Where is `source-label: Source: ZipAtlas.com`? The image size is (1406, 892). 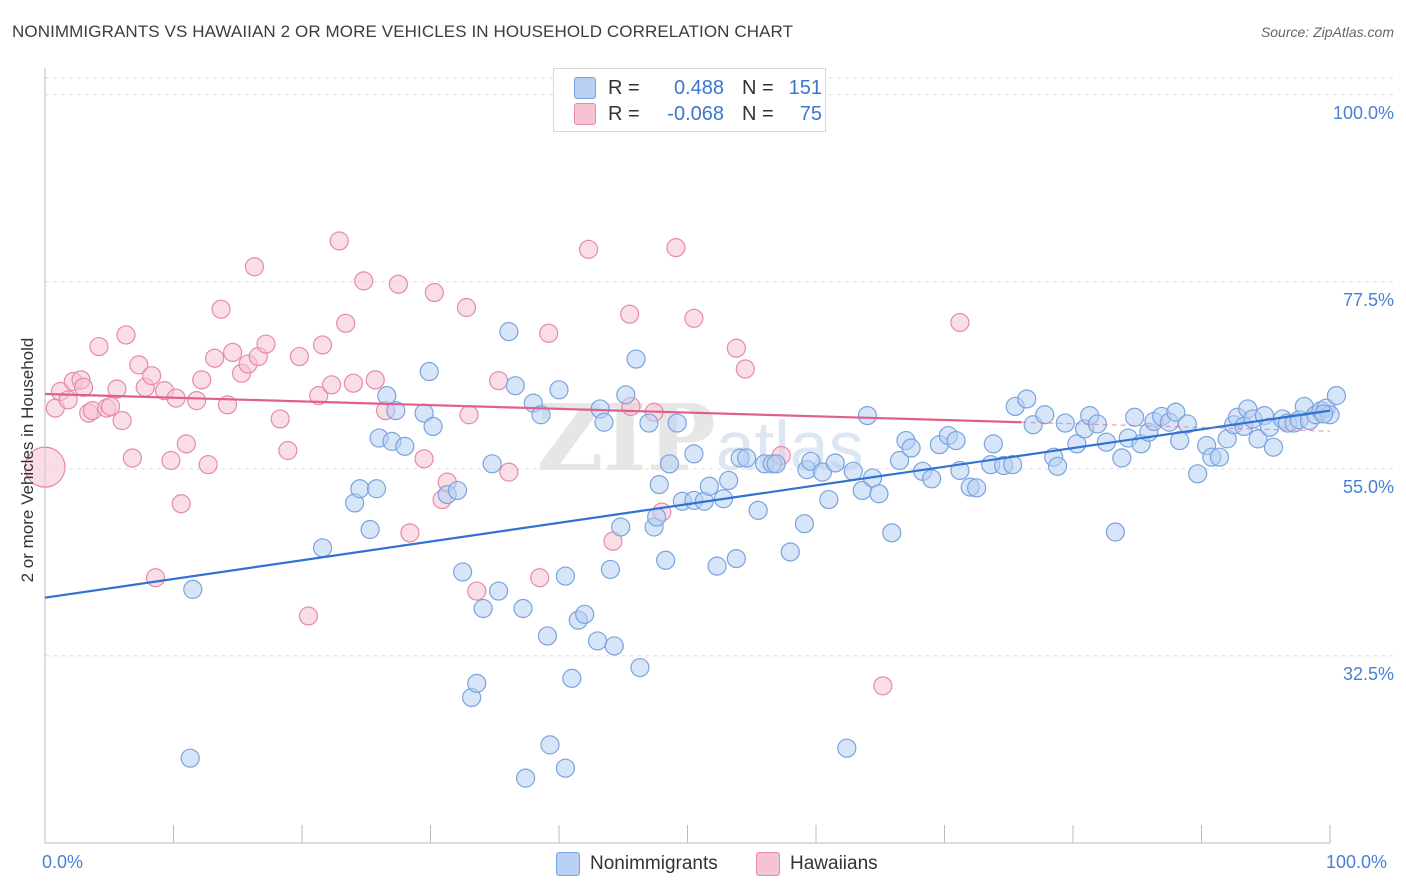
source-label: Source: ZipAtlas.com is located at coordinates (1327, 32).